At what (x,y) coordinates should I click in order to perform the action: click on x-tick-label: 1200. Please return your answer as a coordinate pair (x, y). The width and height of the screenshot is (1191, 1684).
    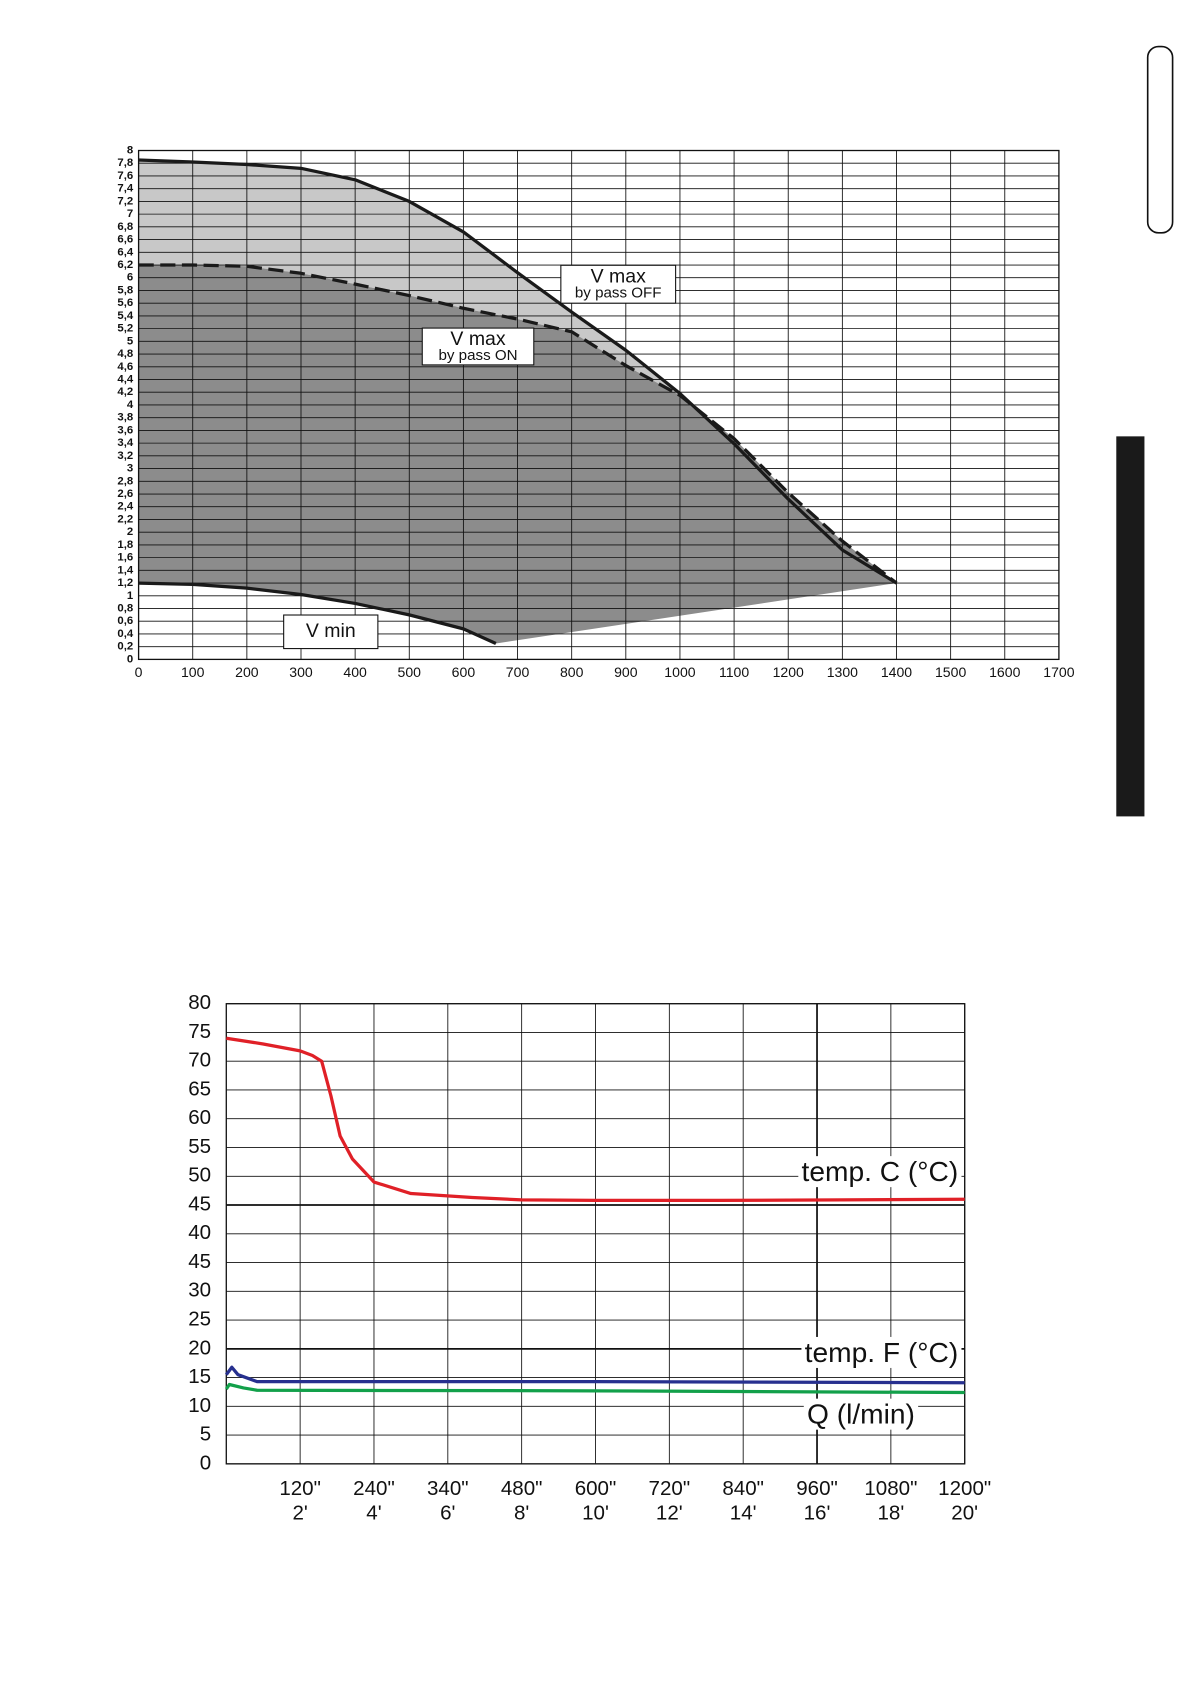
    Looking at the image, I should click on (788, 672).